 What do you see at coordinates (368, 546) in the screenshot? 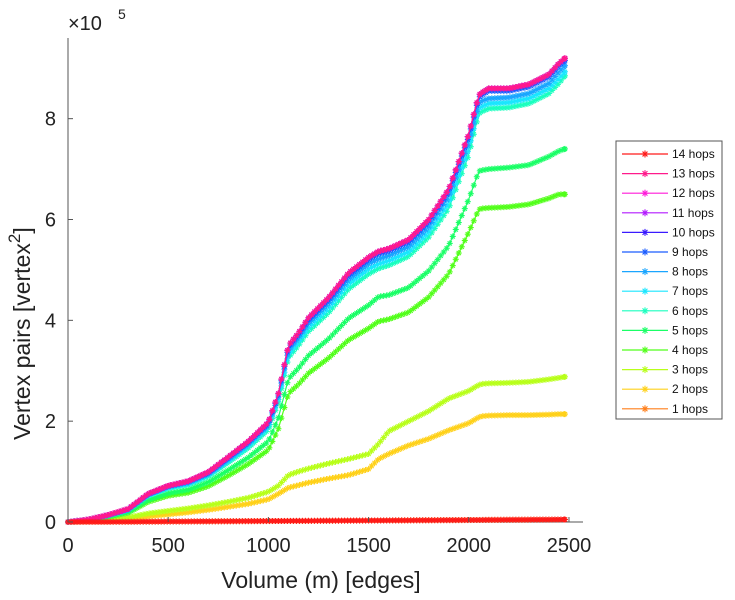
I see `x-tick-label: 1500` at bounding box center [368, 546].